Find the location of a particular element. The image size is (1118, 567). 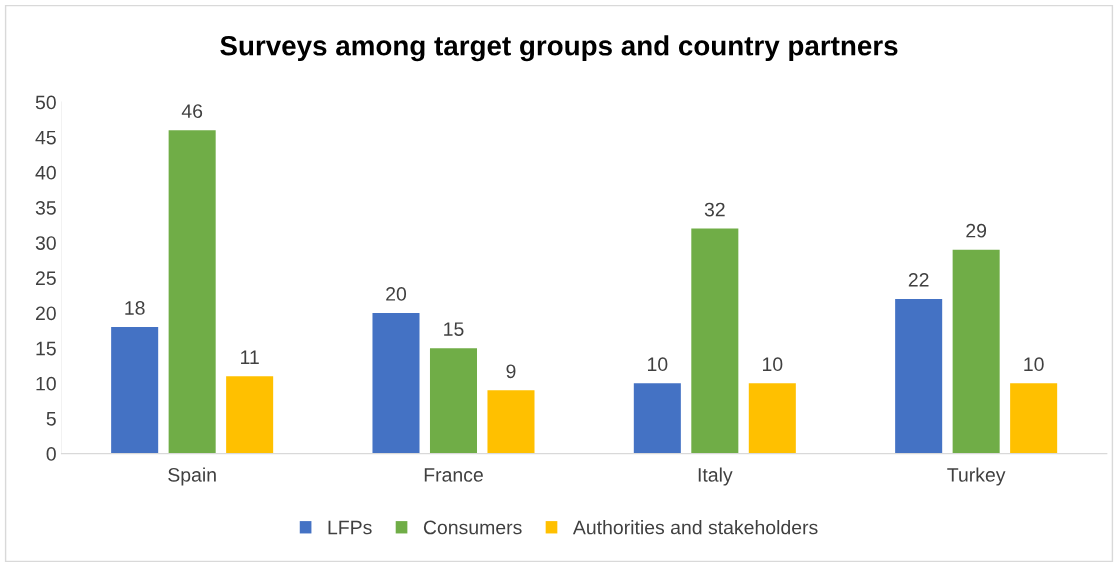

data-label: 32 is located at coordinates (714, 209).